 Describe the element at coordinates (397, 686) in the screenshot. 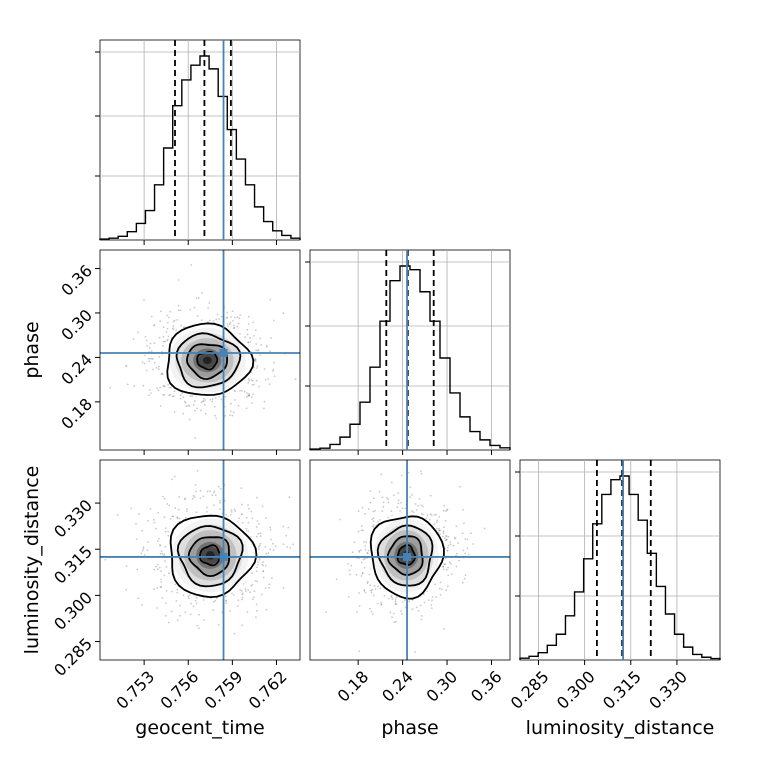

I see `x-tick-label: 0.24` at that location.